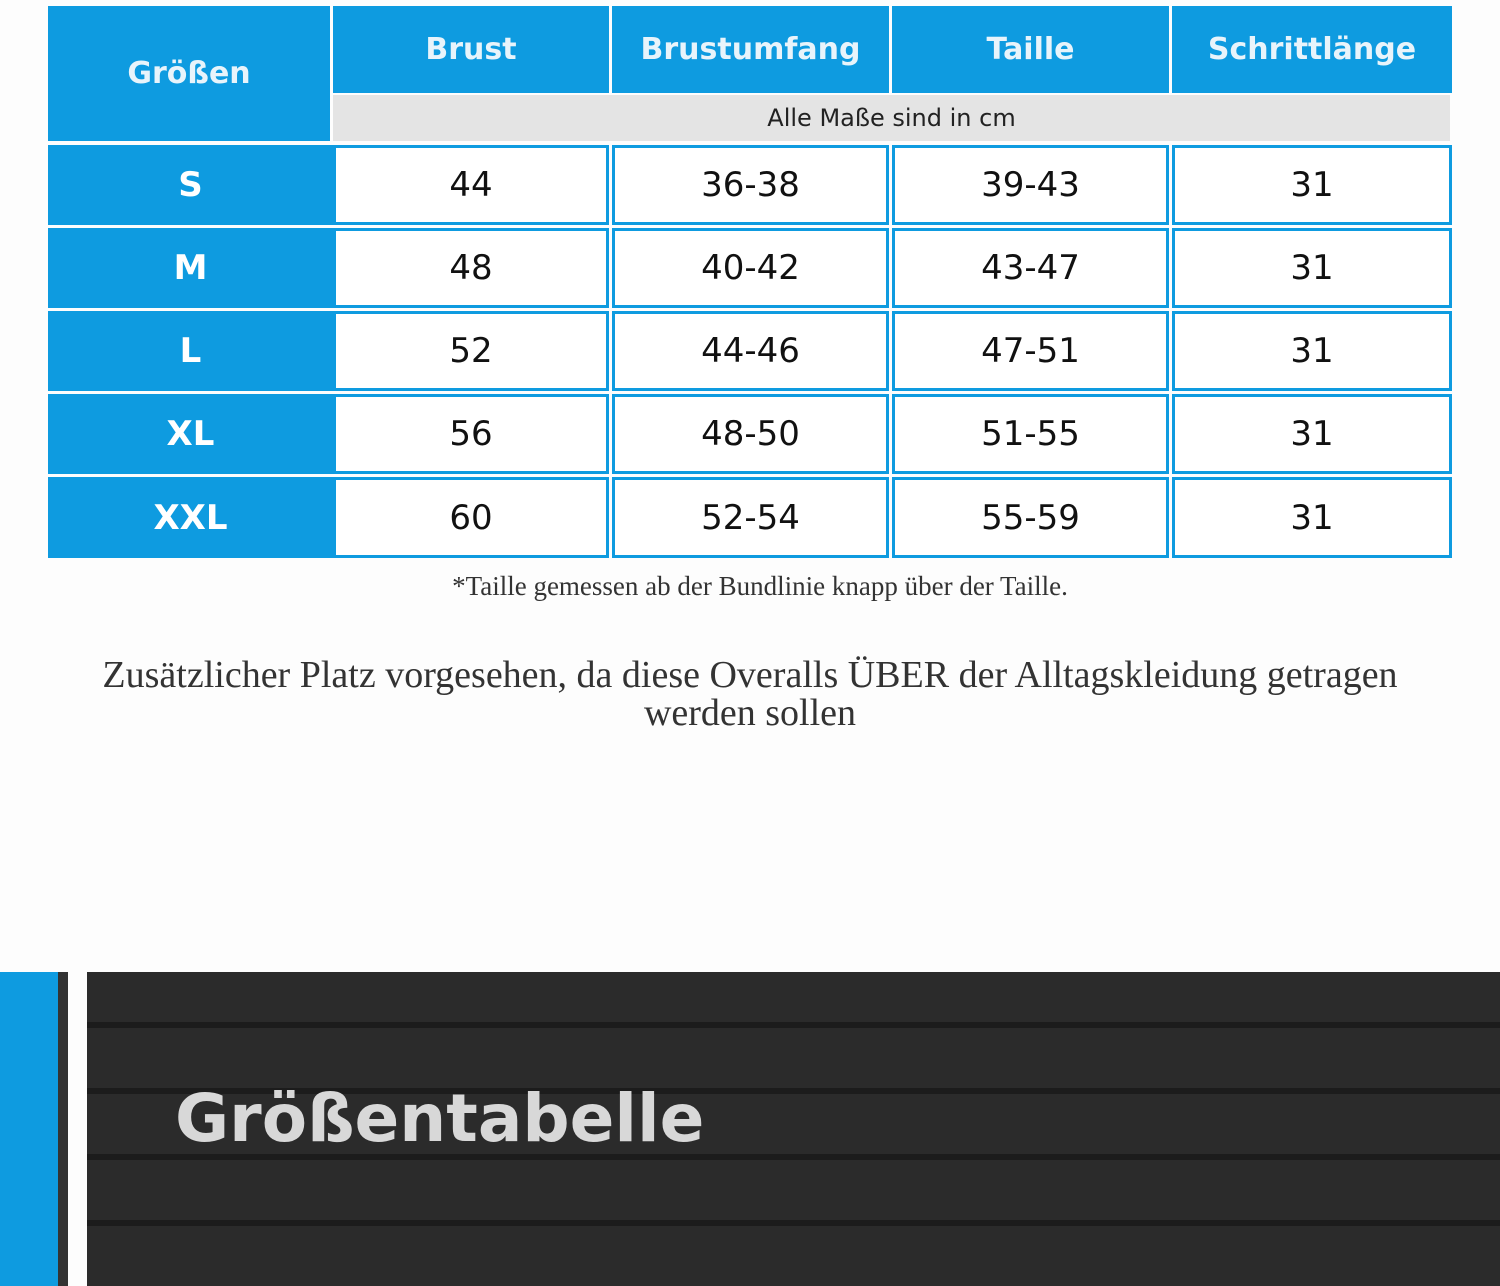 Image resolution: width=1500 pixels, height=1286 pixels. Describe the element at coordinates (440, 1118) in the screenshot. I see `banner-title: Größentabelle` at that location.